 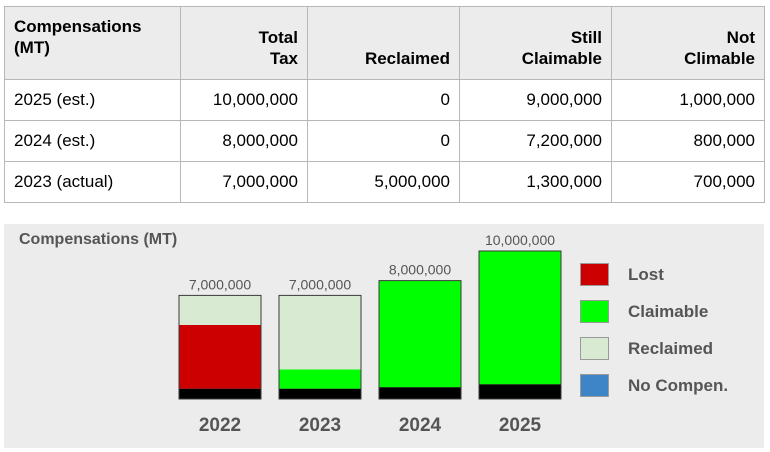 What do you see at coordinates (244, 182) in the screenshot?
I see `table-cell: 7,000,000` at bounding box center [244, 182].